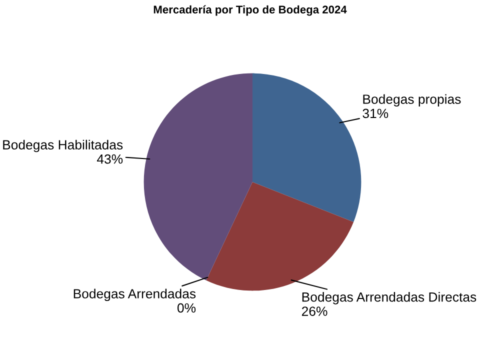  I want to click on slice-label: Bodegas Arrendadas Directas, so click(389, 298).